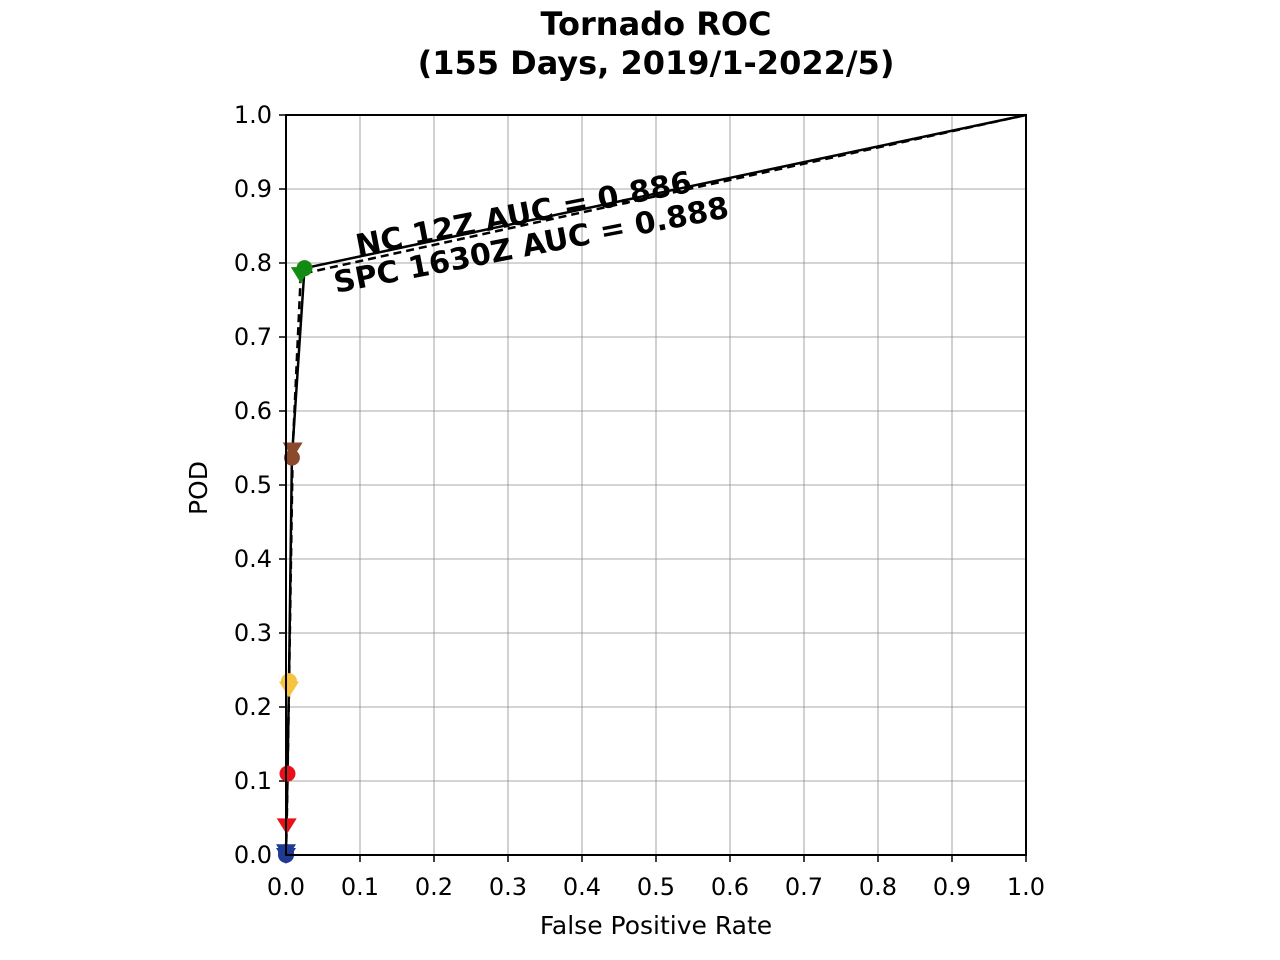 The height and width of the screenshot is (960, 1280). Describe the element at coordinates (253, 337) in the screenshot. I see `y-tick-label: 0.7` at that location.